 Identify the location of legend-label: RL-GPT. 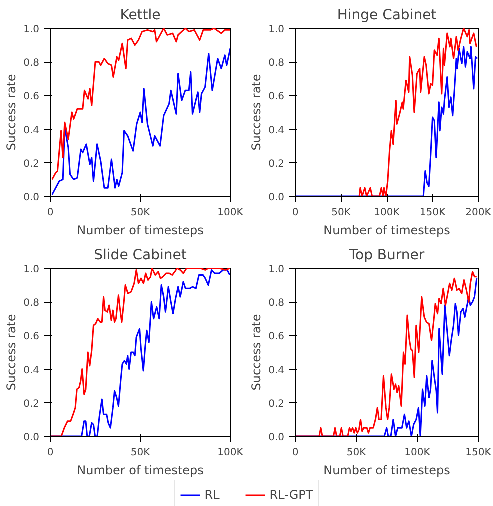
(292, 495).